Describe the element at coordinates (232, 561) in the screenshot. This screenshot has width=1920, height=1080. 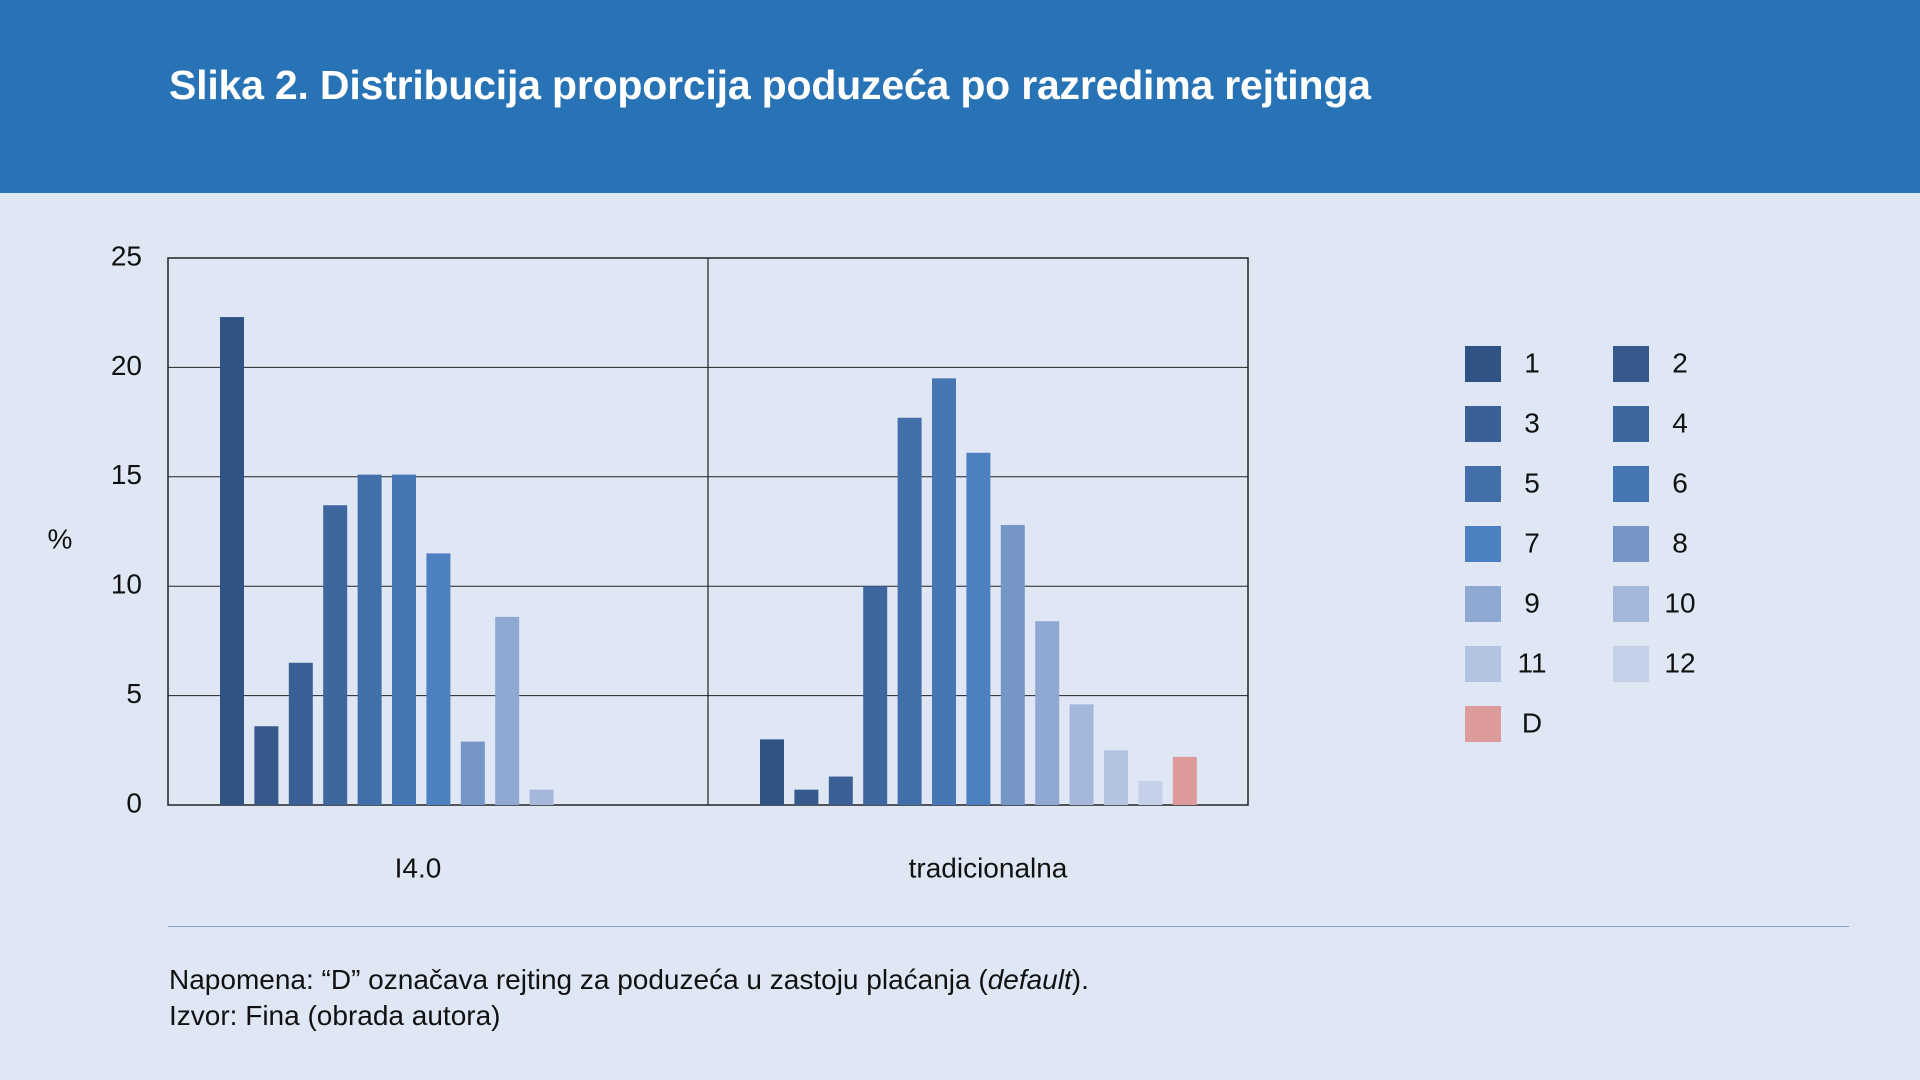
I see `bar-I4.0-1` at that location.